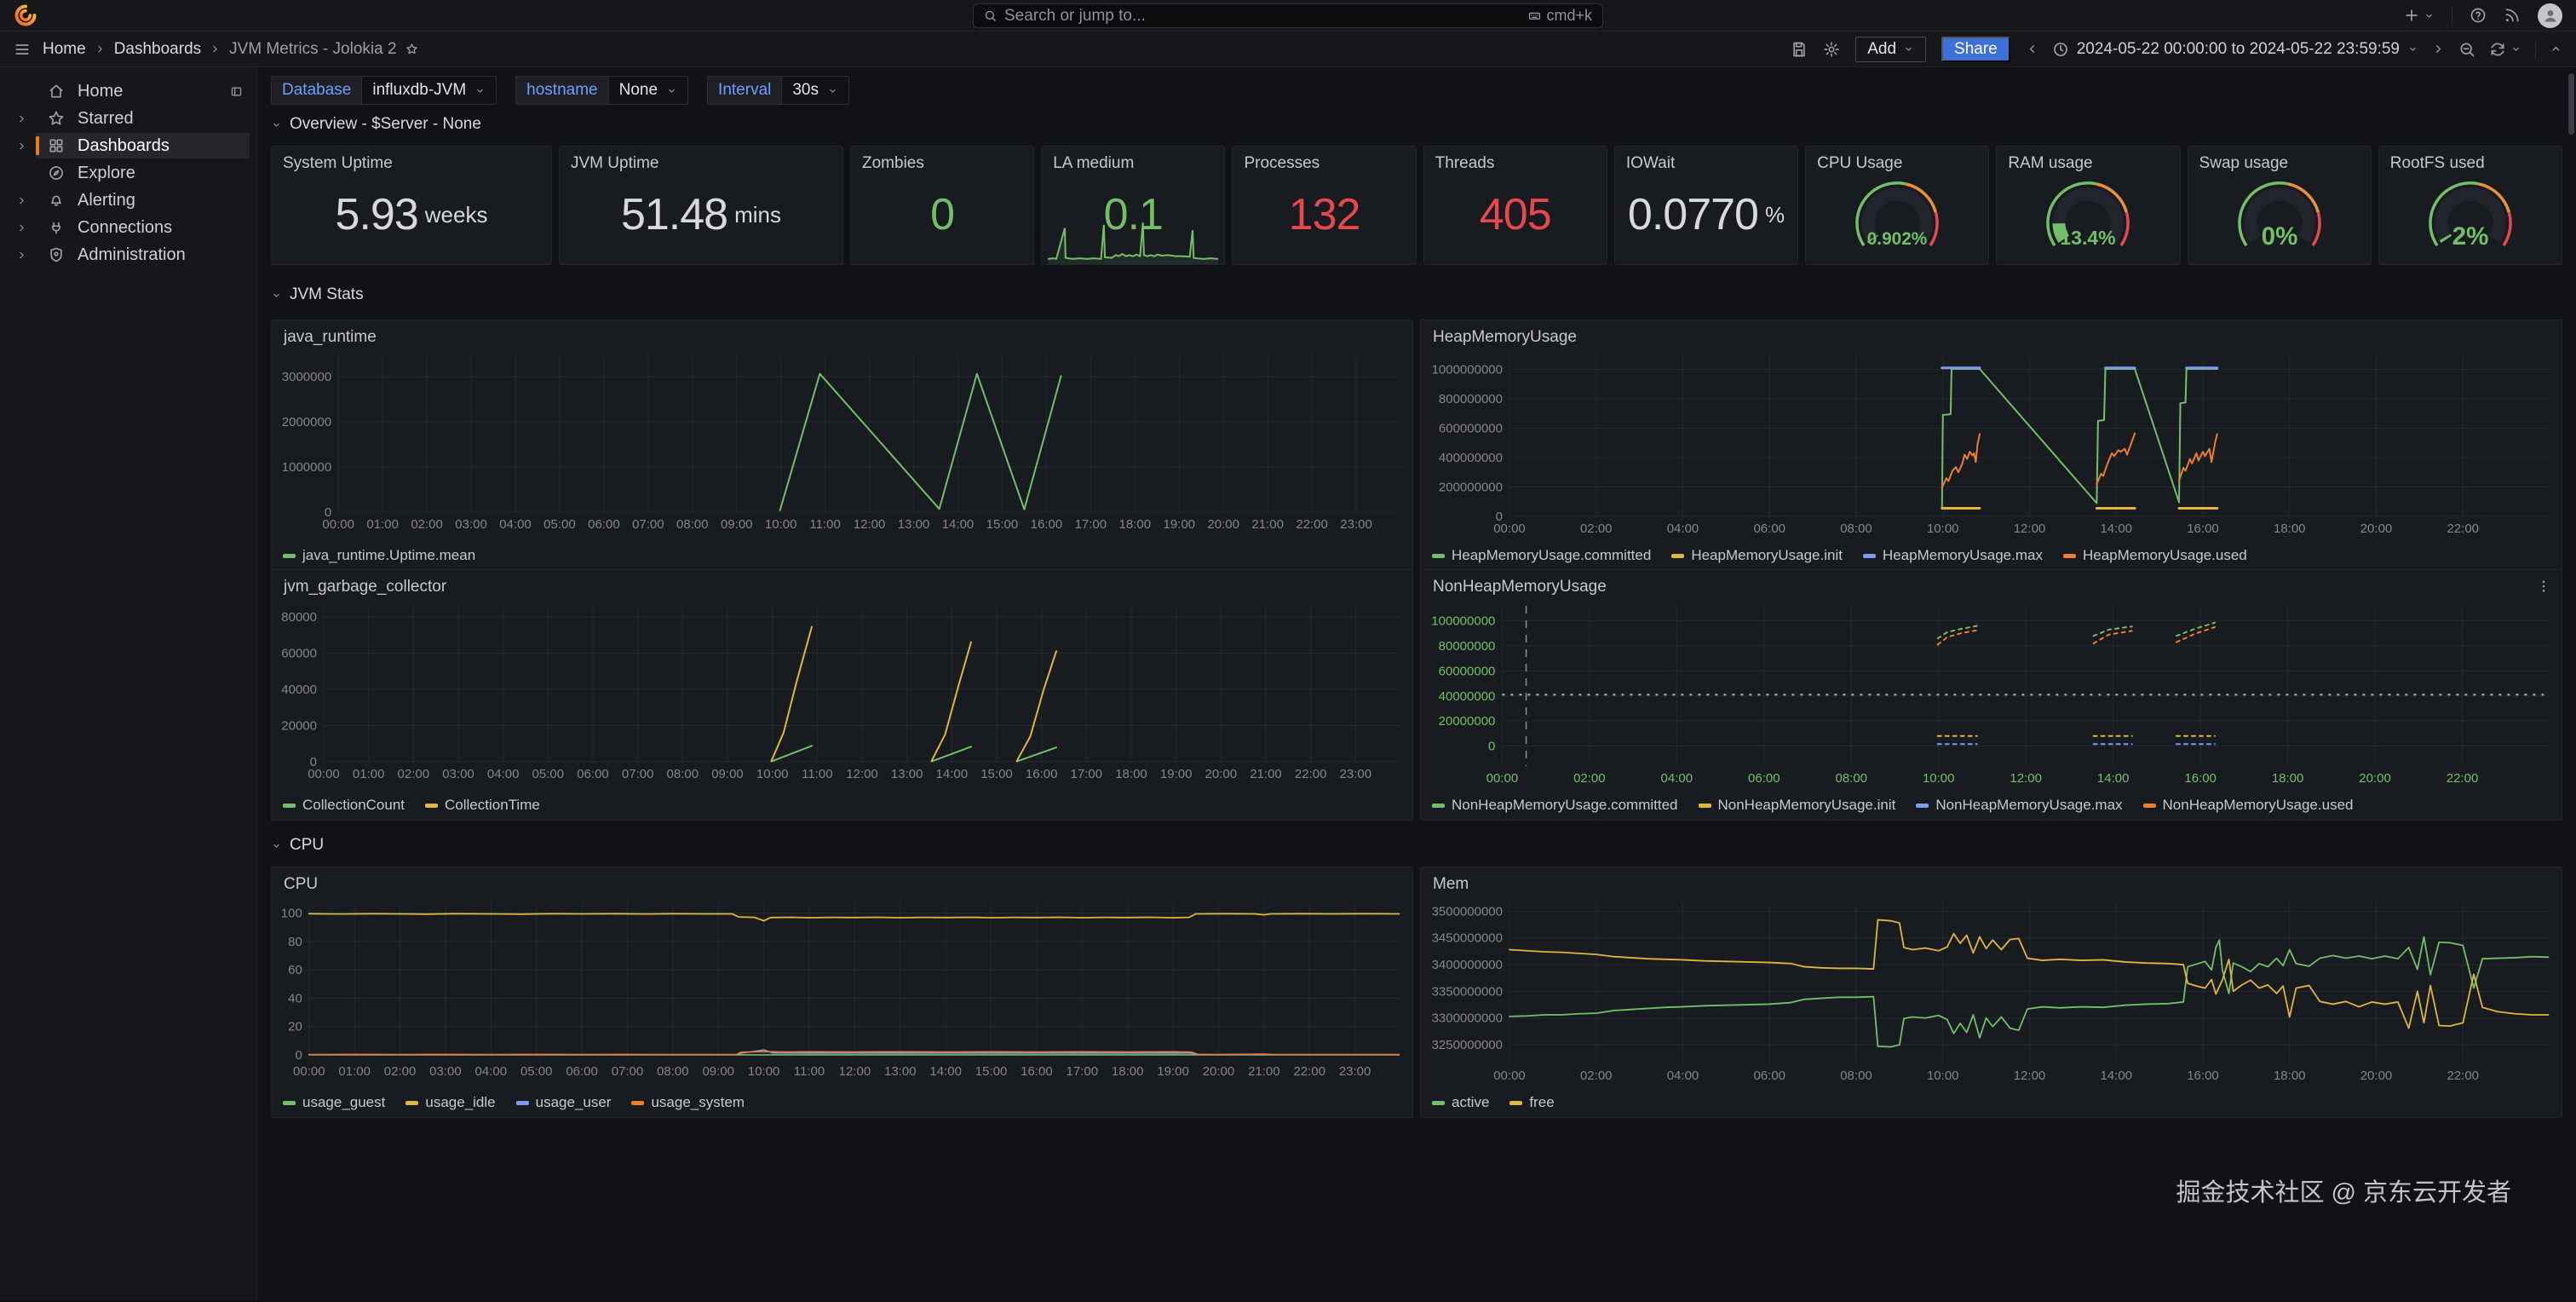 The width and height of the screenshot is (2576, 1302). What do you see at coordinates (778, 91) in the screenshot?
I see `variable-interval: Interval 30s` at bounding box center [778, 91].